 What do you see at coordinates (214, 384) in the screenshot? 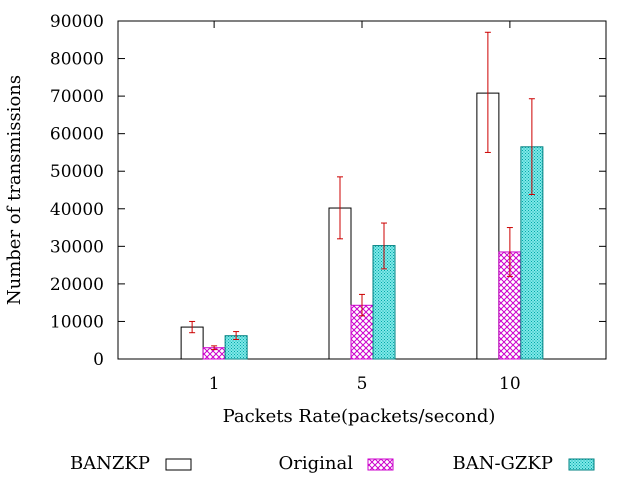
I see `x-tick-label: 1` at bounding box center [214, 384].